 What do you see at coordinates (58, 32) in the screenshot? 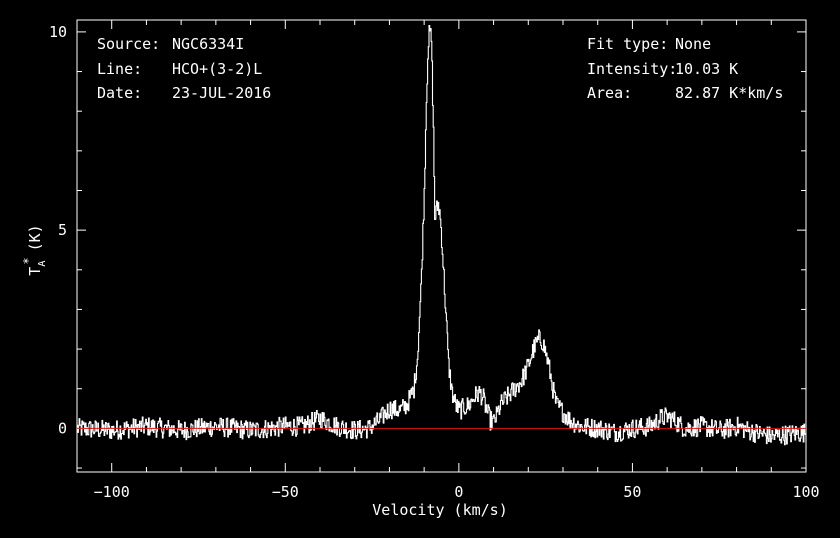
I see `y-tick-label: 10` at bounding box center [58, 32].